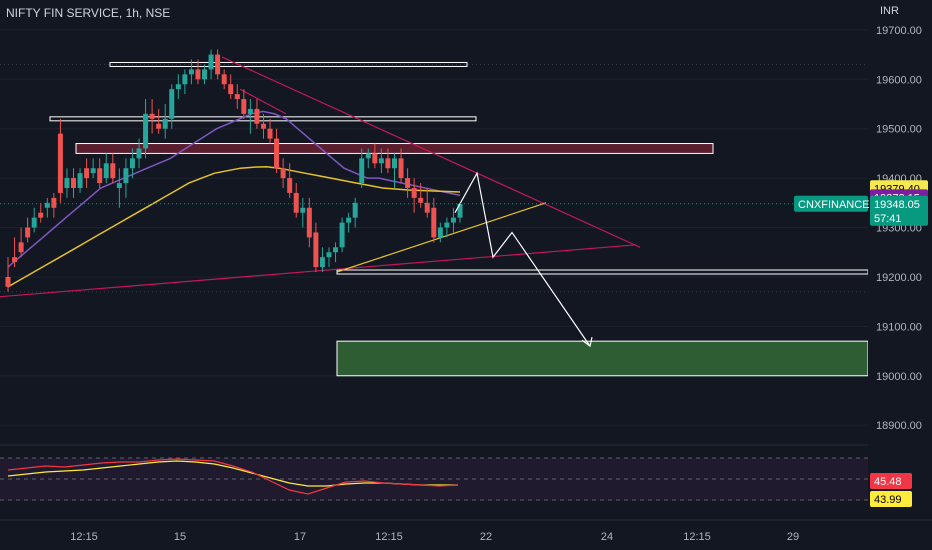 The image size is (932, 550). Describe the element at coordinates (394, 148) in the screenshot. I see `resistance-zone` at that location.